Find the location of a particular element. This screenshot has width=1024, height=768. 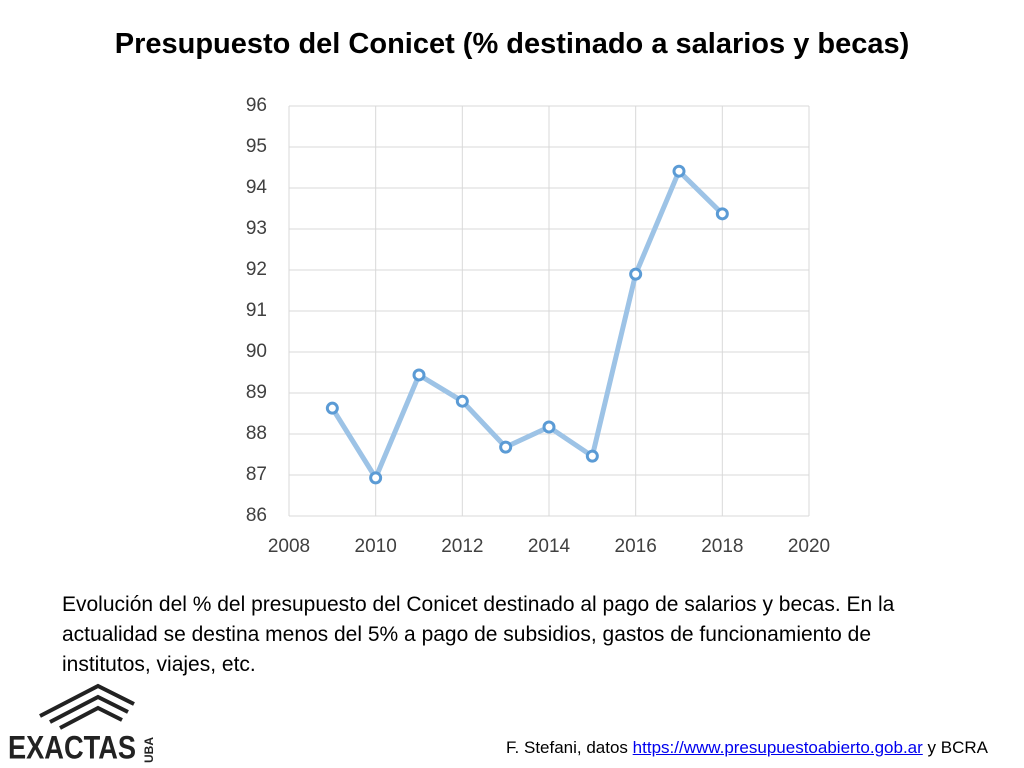

y-tick-label: 90 is located at coordinates (256, 351).